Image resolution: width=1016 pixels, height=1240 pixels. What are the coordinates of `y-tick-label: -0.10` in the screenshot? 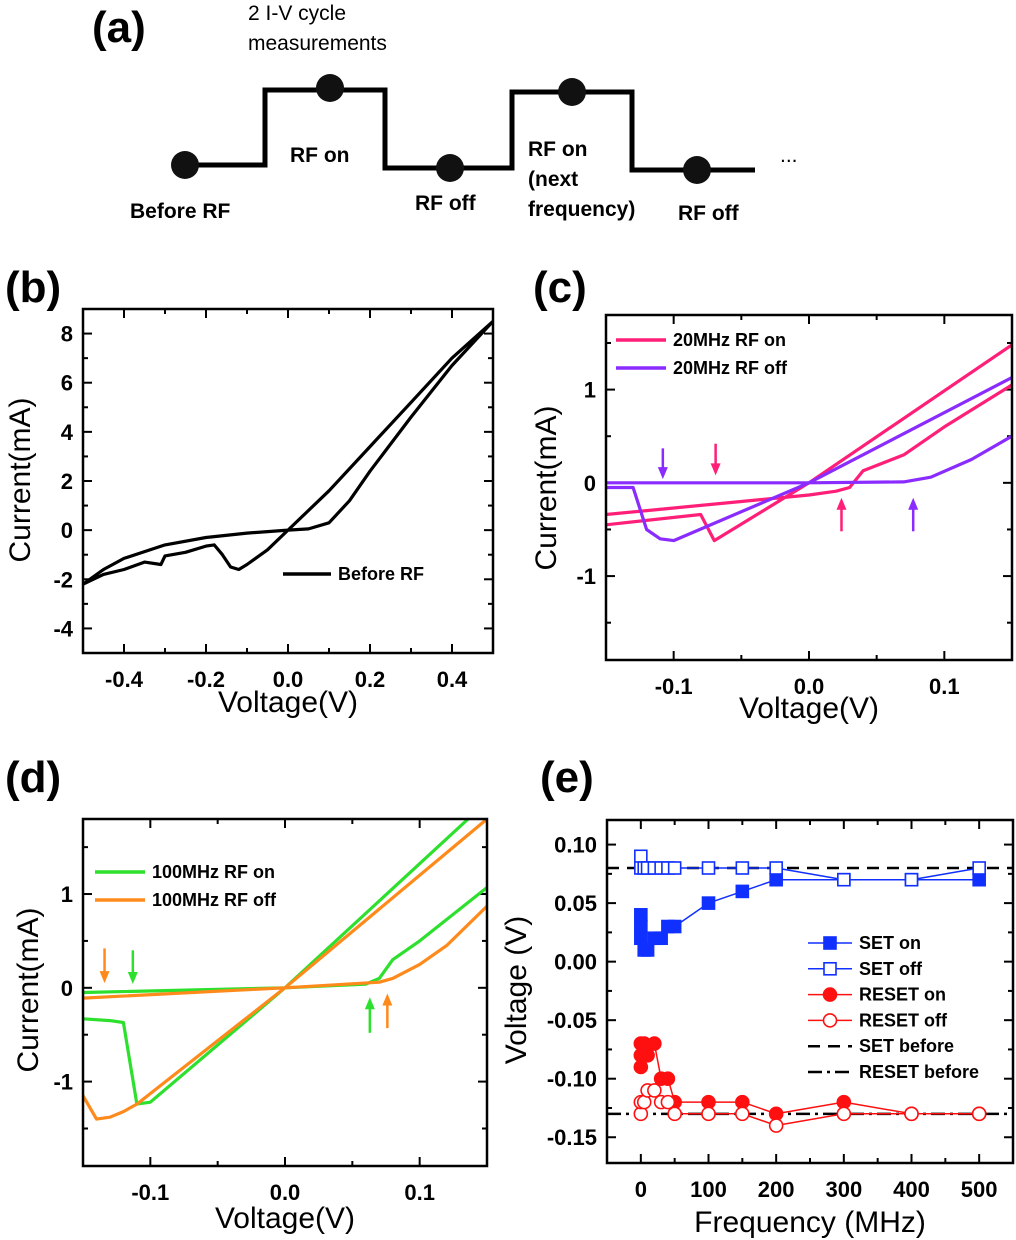 It's located at (572, 1079).